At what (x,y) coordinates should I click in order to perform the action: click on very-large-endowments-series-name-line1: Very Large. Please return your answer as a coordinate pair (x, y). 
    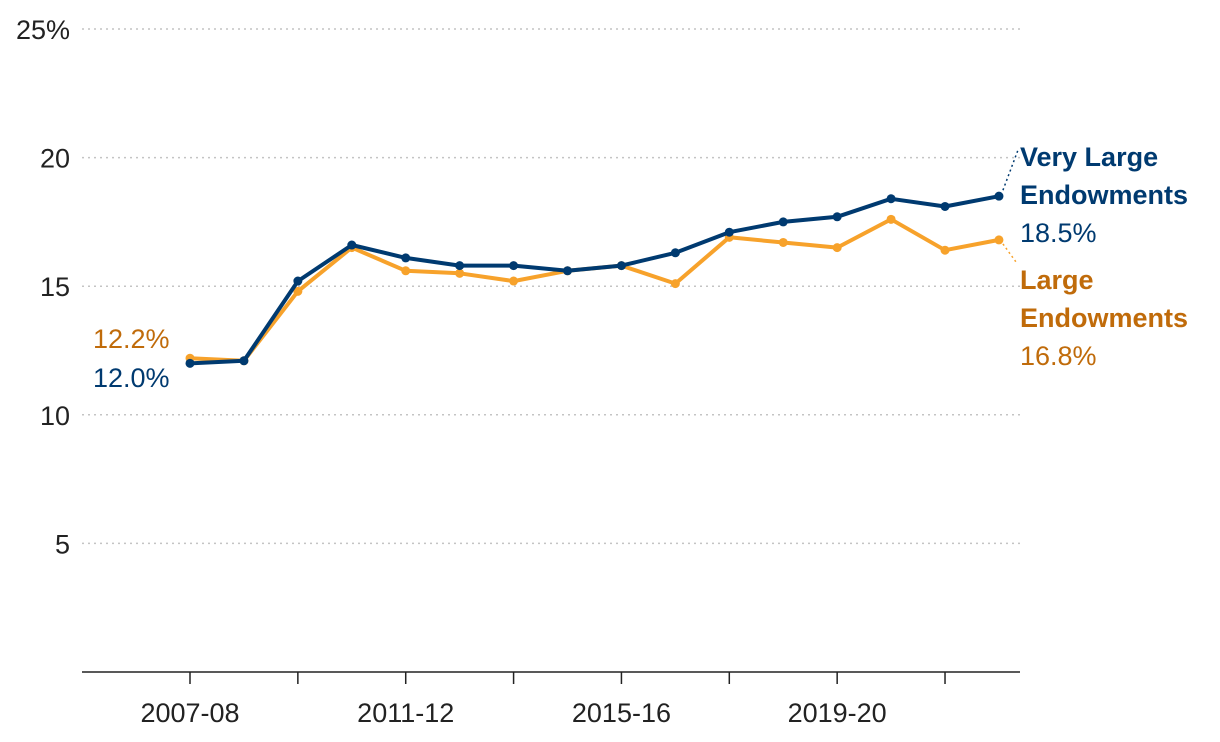
    Looking at the image, I should click on (1089, 157).